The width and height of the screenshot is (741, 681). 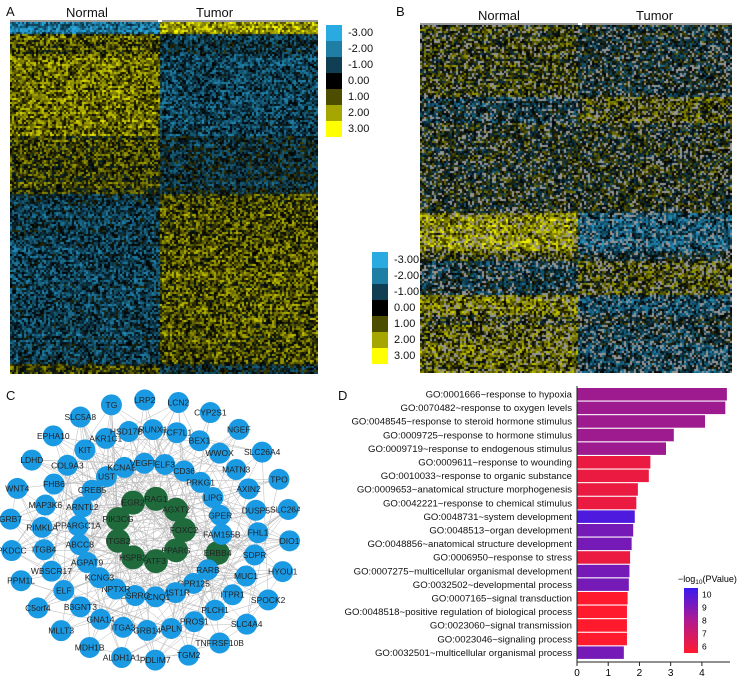 What do you see at coordinates (577, 673) in the screenshot?
I see `x-tick-label: 0` at bounding box center [577, 673].